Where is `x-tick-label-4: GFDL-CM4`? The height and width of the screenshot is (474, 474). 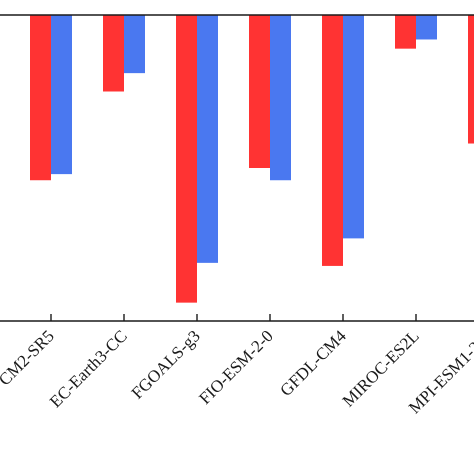
x-tick-label-4: GFDL-CM4 is located at coordinates (313, 363).